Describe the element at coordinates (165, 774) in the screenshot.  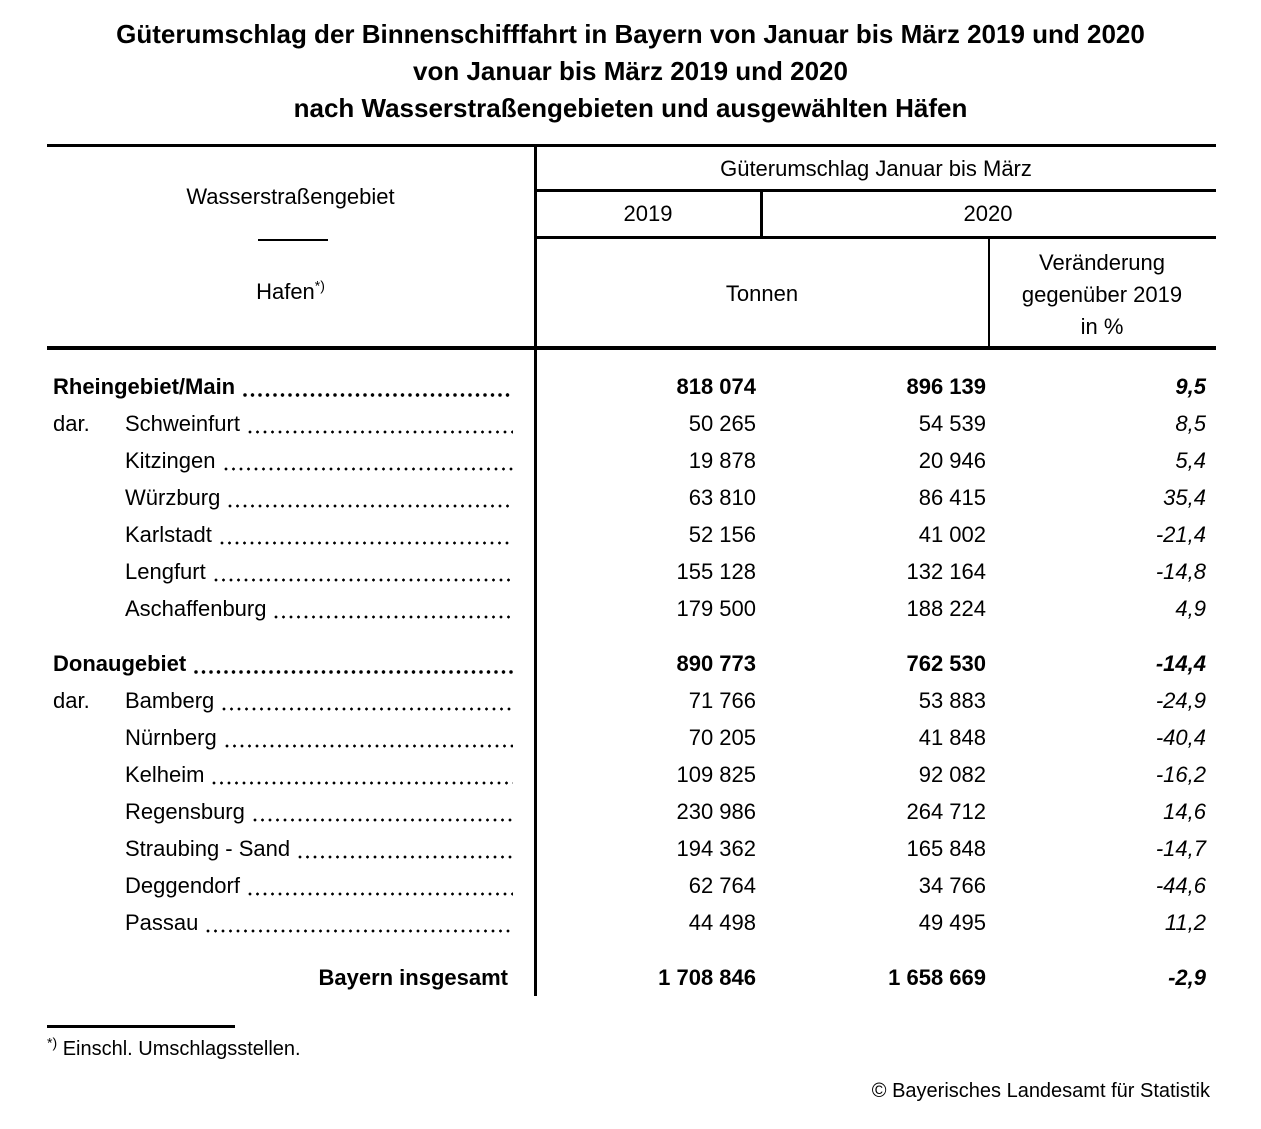
I see `row-label: Kelheim` at that location.